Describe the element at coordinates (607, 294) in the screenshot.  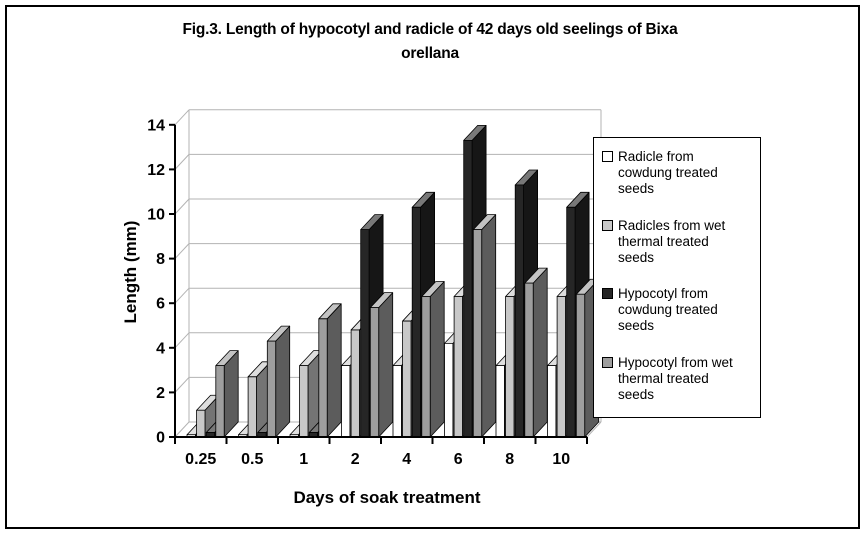
I see `legend-marker-hypocotyl-cowdung` at that location.